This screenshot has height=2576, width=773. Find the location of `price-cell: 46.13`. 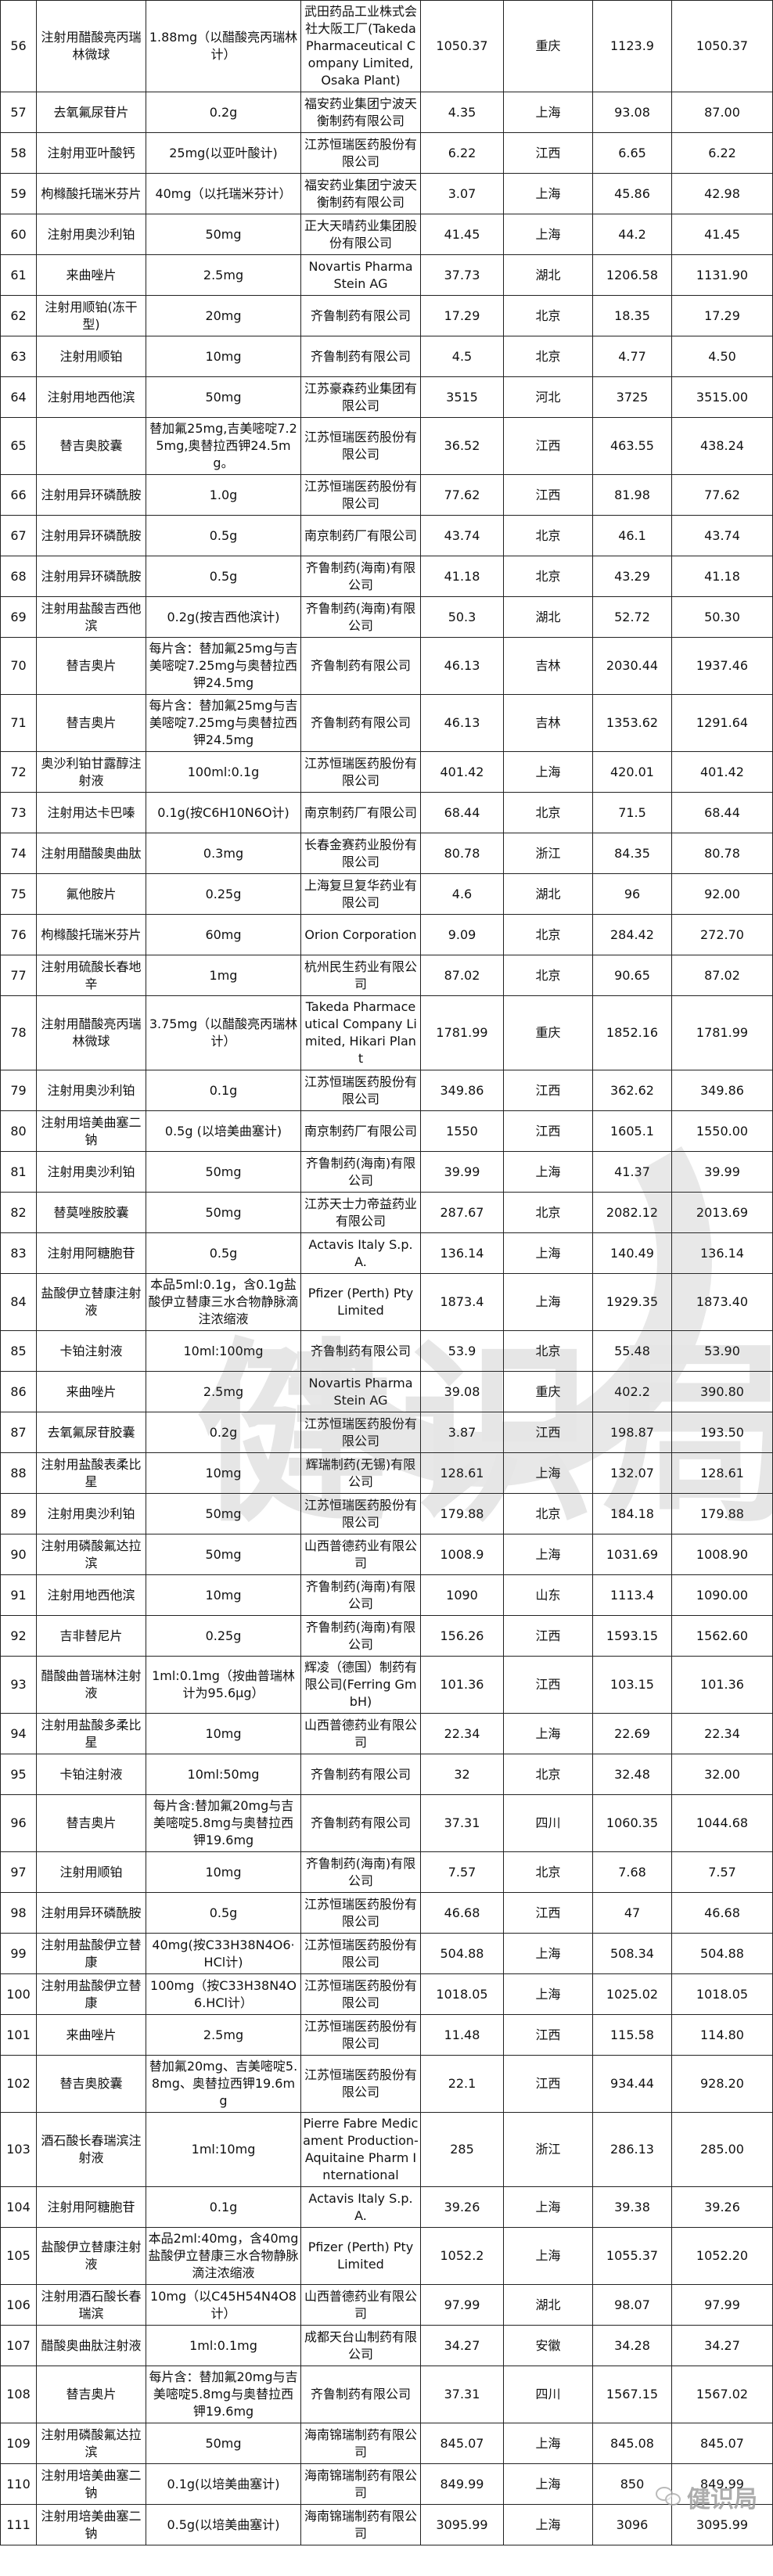

price-cell: 46.13 is located at coordinates (462, 723).